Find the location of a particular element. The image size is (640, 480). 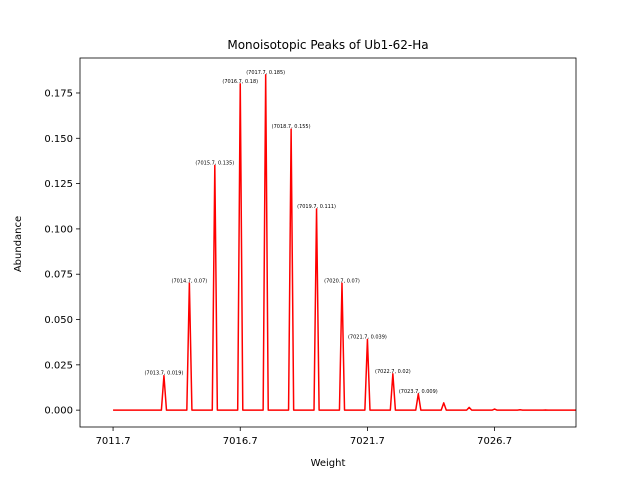

y-tick-label: 0.125 is located at coordinates (58, 184).